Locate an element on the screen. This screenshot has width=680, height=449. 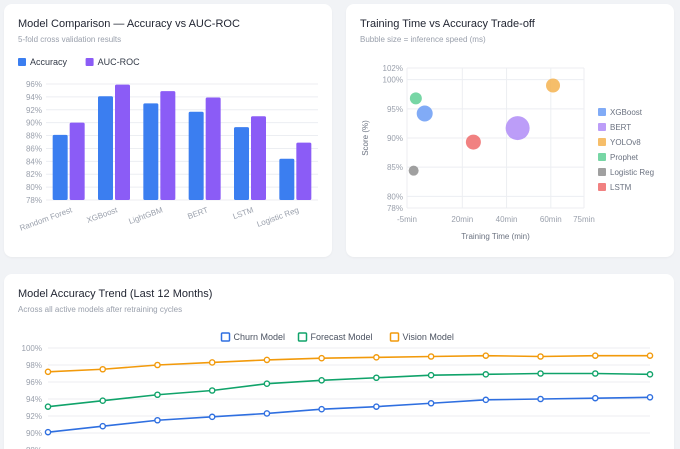
tradeoff-title: Training Time vs Accuracy Trade-off is located at coordinates (447, 24).